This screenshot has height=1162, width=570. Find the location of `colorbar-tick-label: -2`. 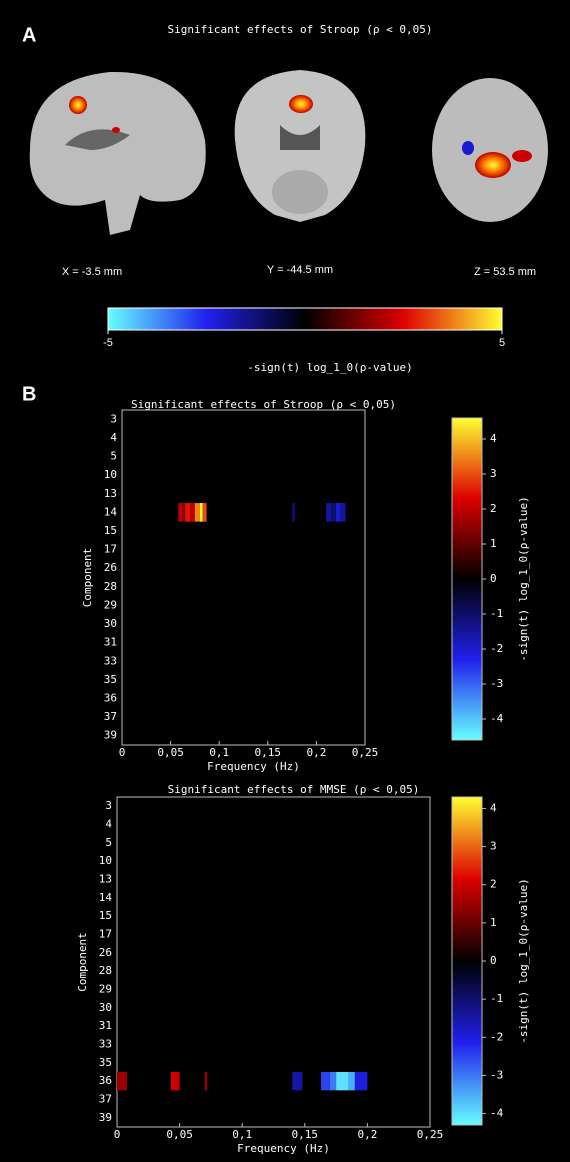

colorbar-tick-label: -2 is located at coordinates (496, 1036).